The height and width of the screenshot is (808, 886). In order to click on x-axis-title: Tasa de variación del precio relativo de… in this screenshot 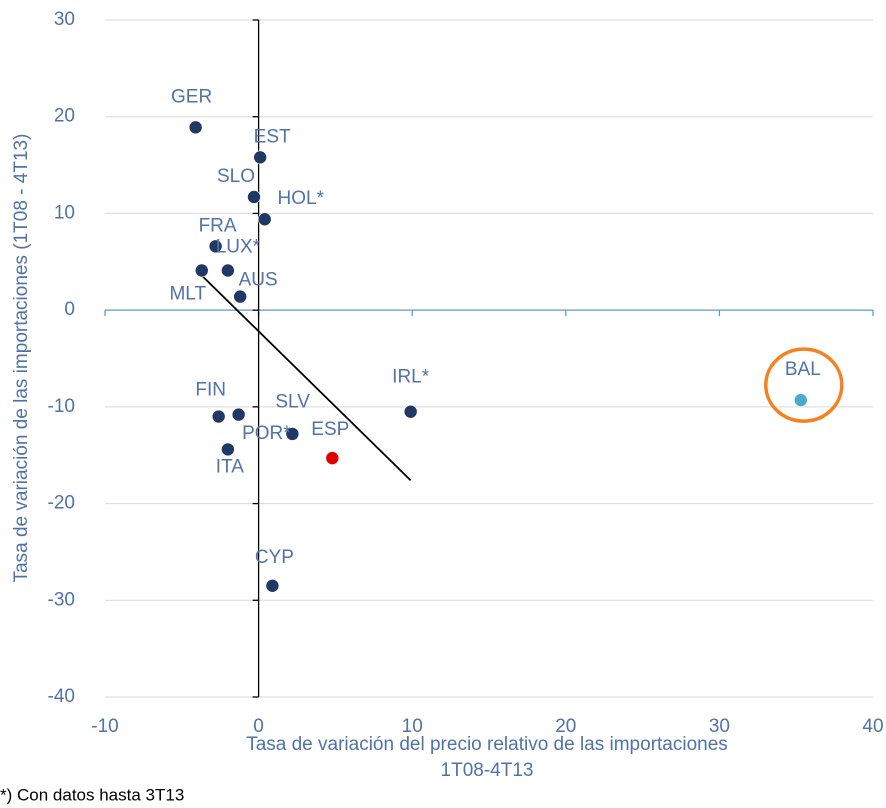, I will do `click(487, 744)`.